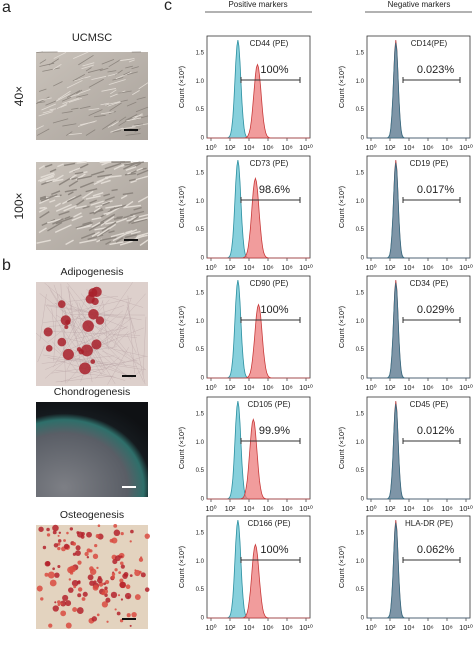 This screenshot has height=656, width=474. What do you see at coordinates (268, 523) in the screenshot?
I see `marker-name: CD166 (PE)` at bounding box center [268, 523].